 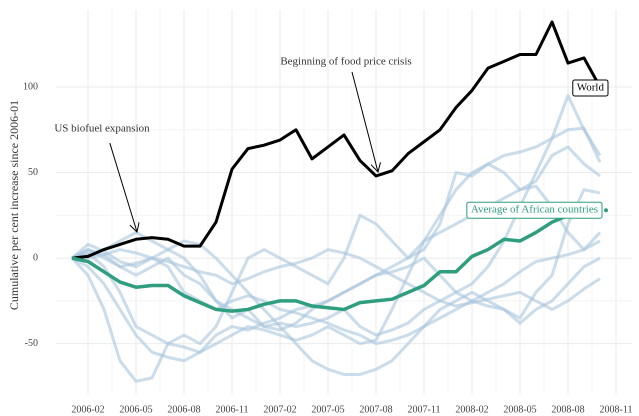 What do you see at coordinates (35, 257) in the screenshot?
I see `y-tick-label: 0` at bounding box center [35, 257].